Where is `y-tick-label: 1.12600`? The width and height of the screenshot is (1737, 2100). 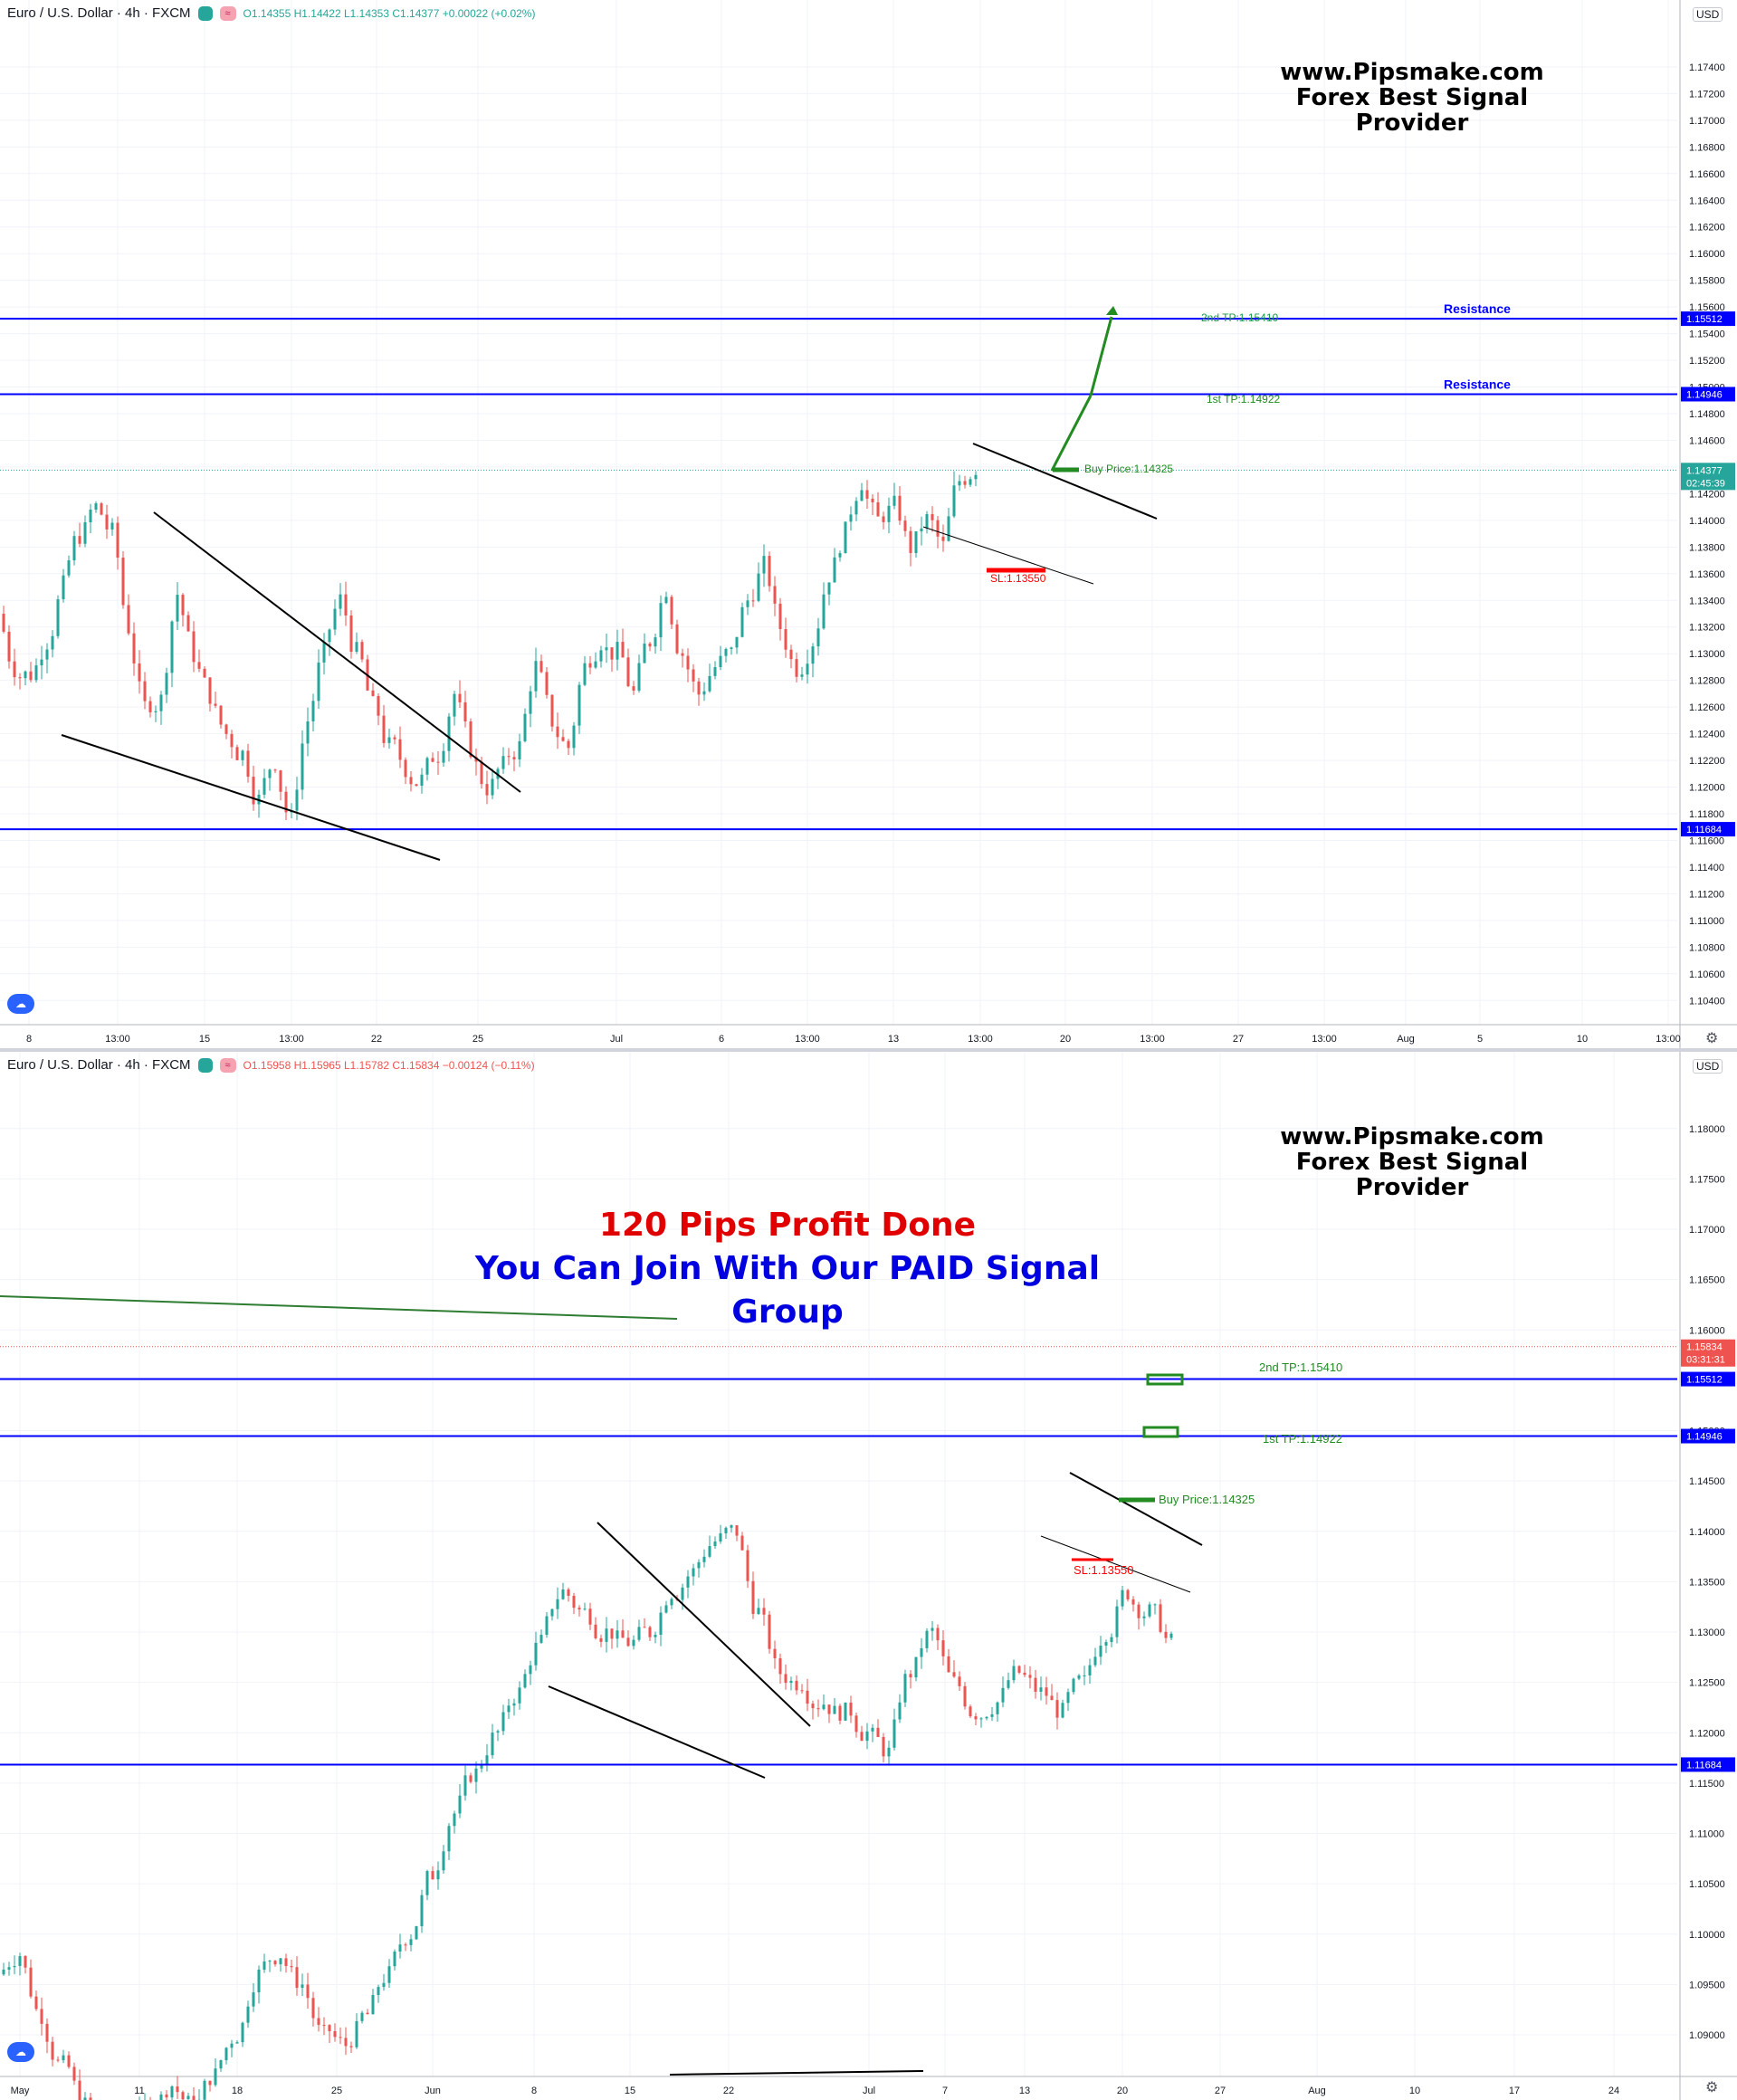 y-tick-label: 1.12600 is located at coordinates (1707, 708).